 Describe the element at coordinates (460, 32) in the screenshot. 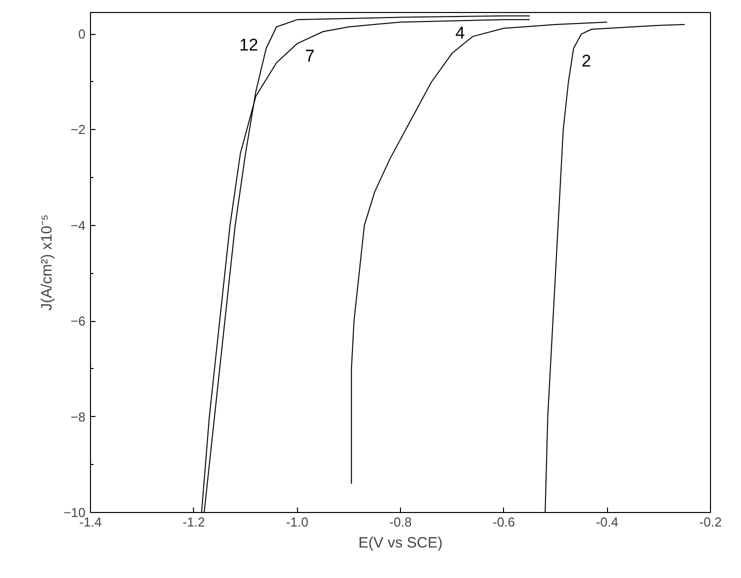

I see `series-label: 4` at that location.